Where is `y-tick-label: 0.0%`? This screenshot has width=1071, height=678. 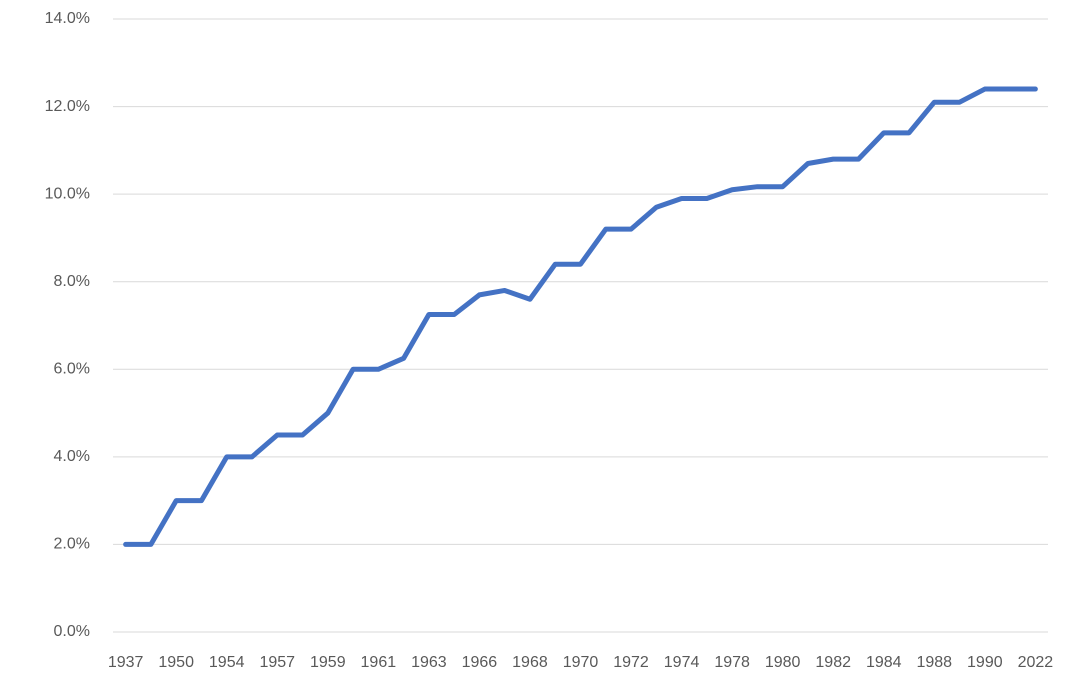 y-tick-label: 0.0% is located at coordinates (72, 631).